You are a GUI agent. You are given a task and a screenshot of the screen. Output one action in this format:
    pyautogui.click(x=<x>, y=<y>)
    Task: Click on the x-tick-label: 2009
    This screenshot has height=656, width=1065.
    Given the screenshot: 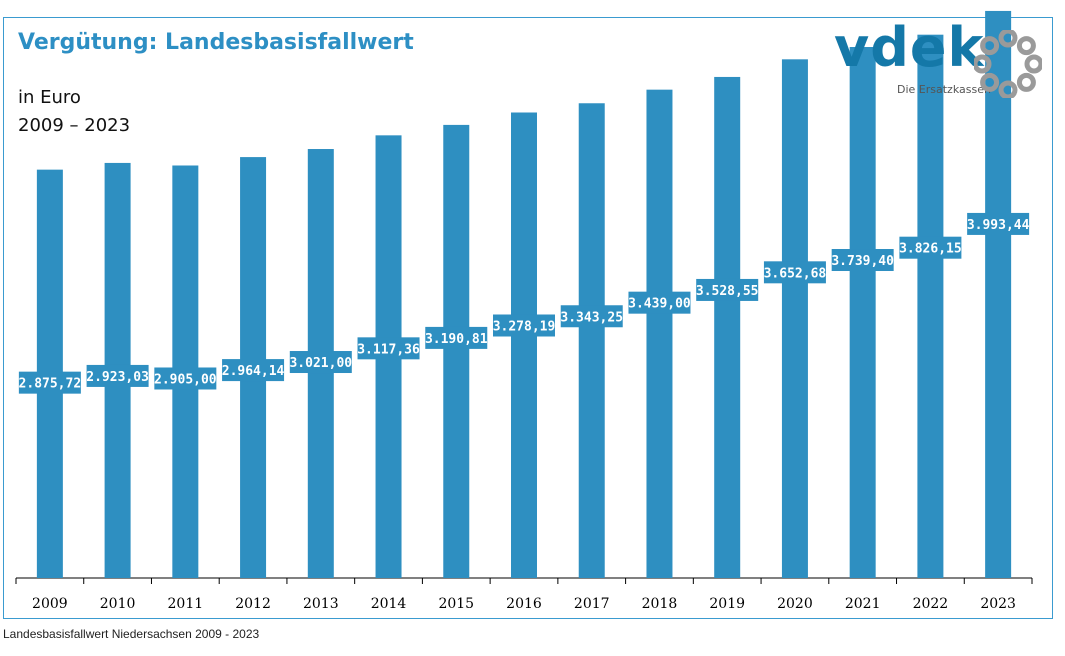 What is the action you would take?
    pyautogui.click(x=50, y=604)
    